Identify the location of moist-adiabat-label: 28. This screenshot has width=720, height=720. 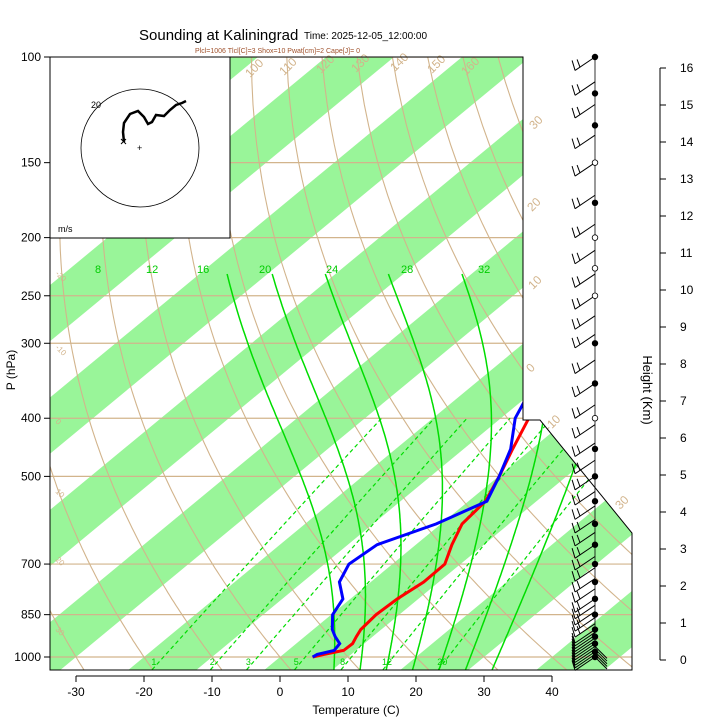
(407, 270).